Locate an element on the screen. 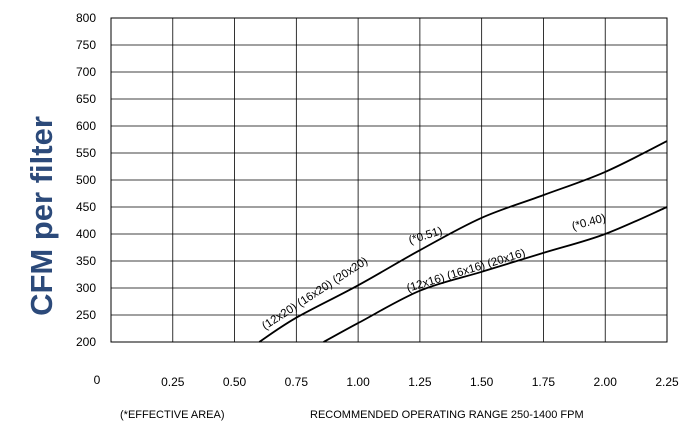 This screenshot has width=686, height=428. operating-range-footnote: RECOMMENDED OPERATING RANGE 250-1400 FPM is located at coordinates (447, 415).